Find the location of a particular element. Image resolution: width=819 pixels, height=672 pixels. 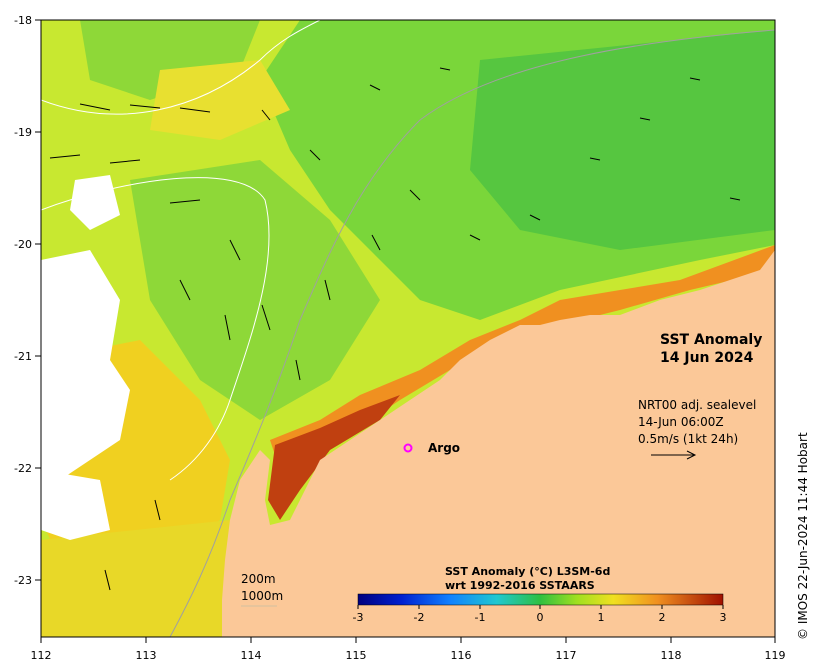

current-scale-arrow-icon is located at coordinates (674, 455).